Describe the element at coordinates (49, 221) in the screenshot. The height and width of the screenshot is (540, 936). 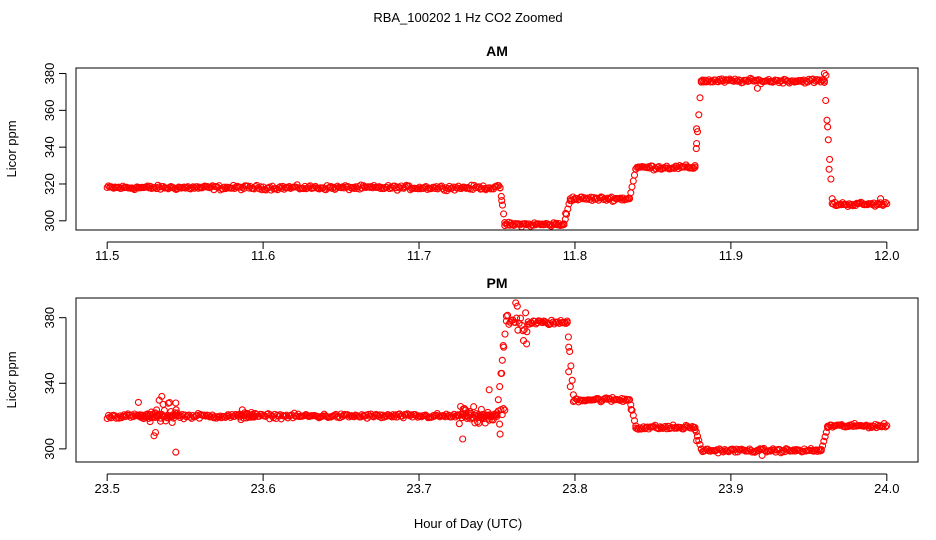
I see `y-tick-label: 300` at that location.